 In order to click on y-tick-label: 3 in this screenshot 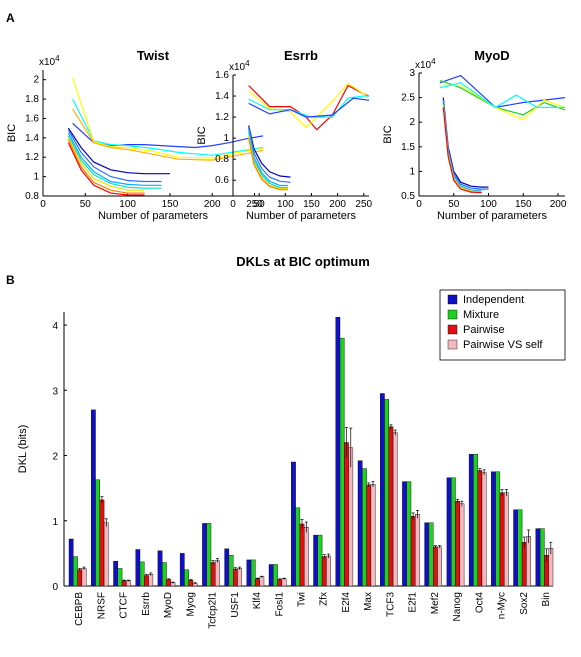, I will do `click(412, 73)`.